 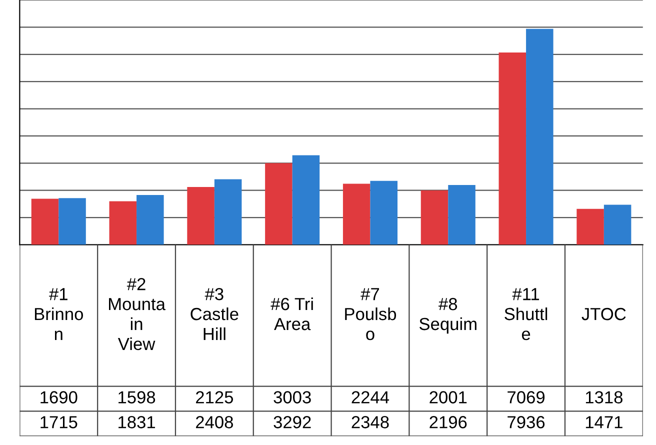 What do you see at coordinates (447, 316) in the screenshot?
I see `x-tick-label: #8 Sequim` at bounding box center [447, 316].